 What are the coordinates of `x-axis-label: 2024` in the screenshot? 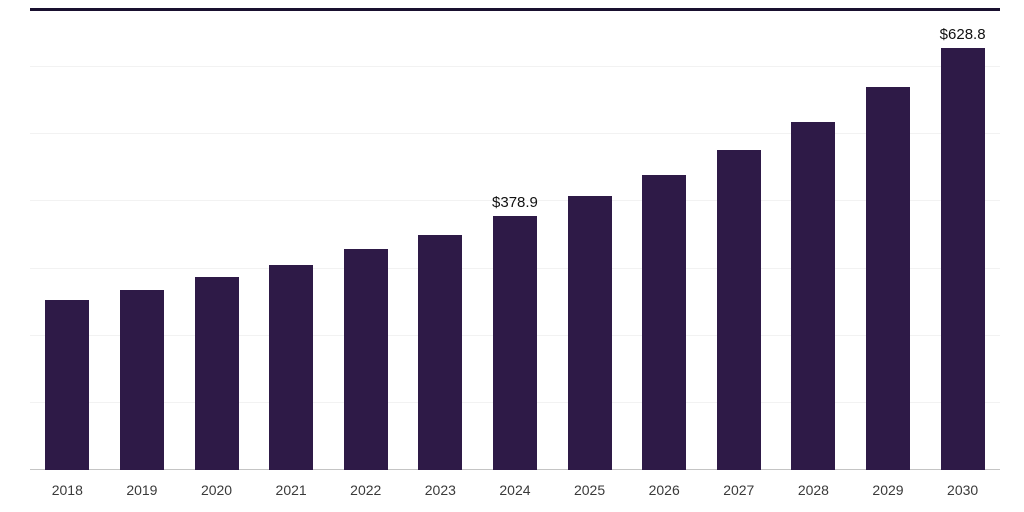 It's located at (515, 490).